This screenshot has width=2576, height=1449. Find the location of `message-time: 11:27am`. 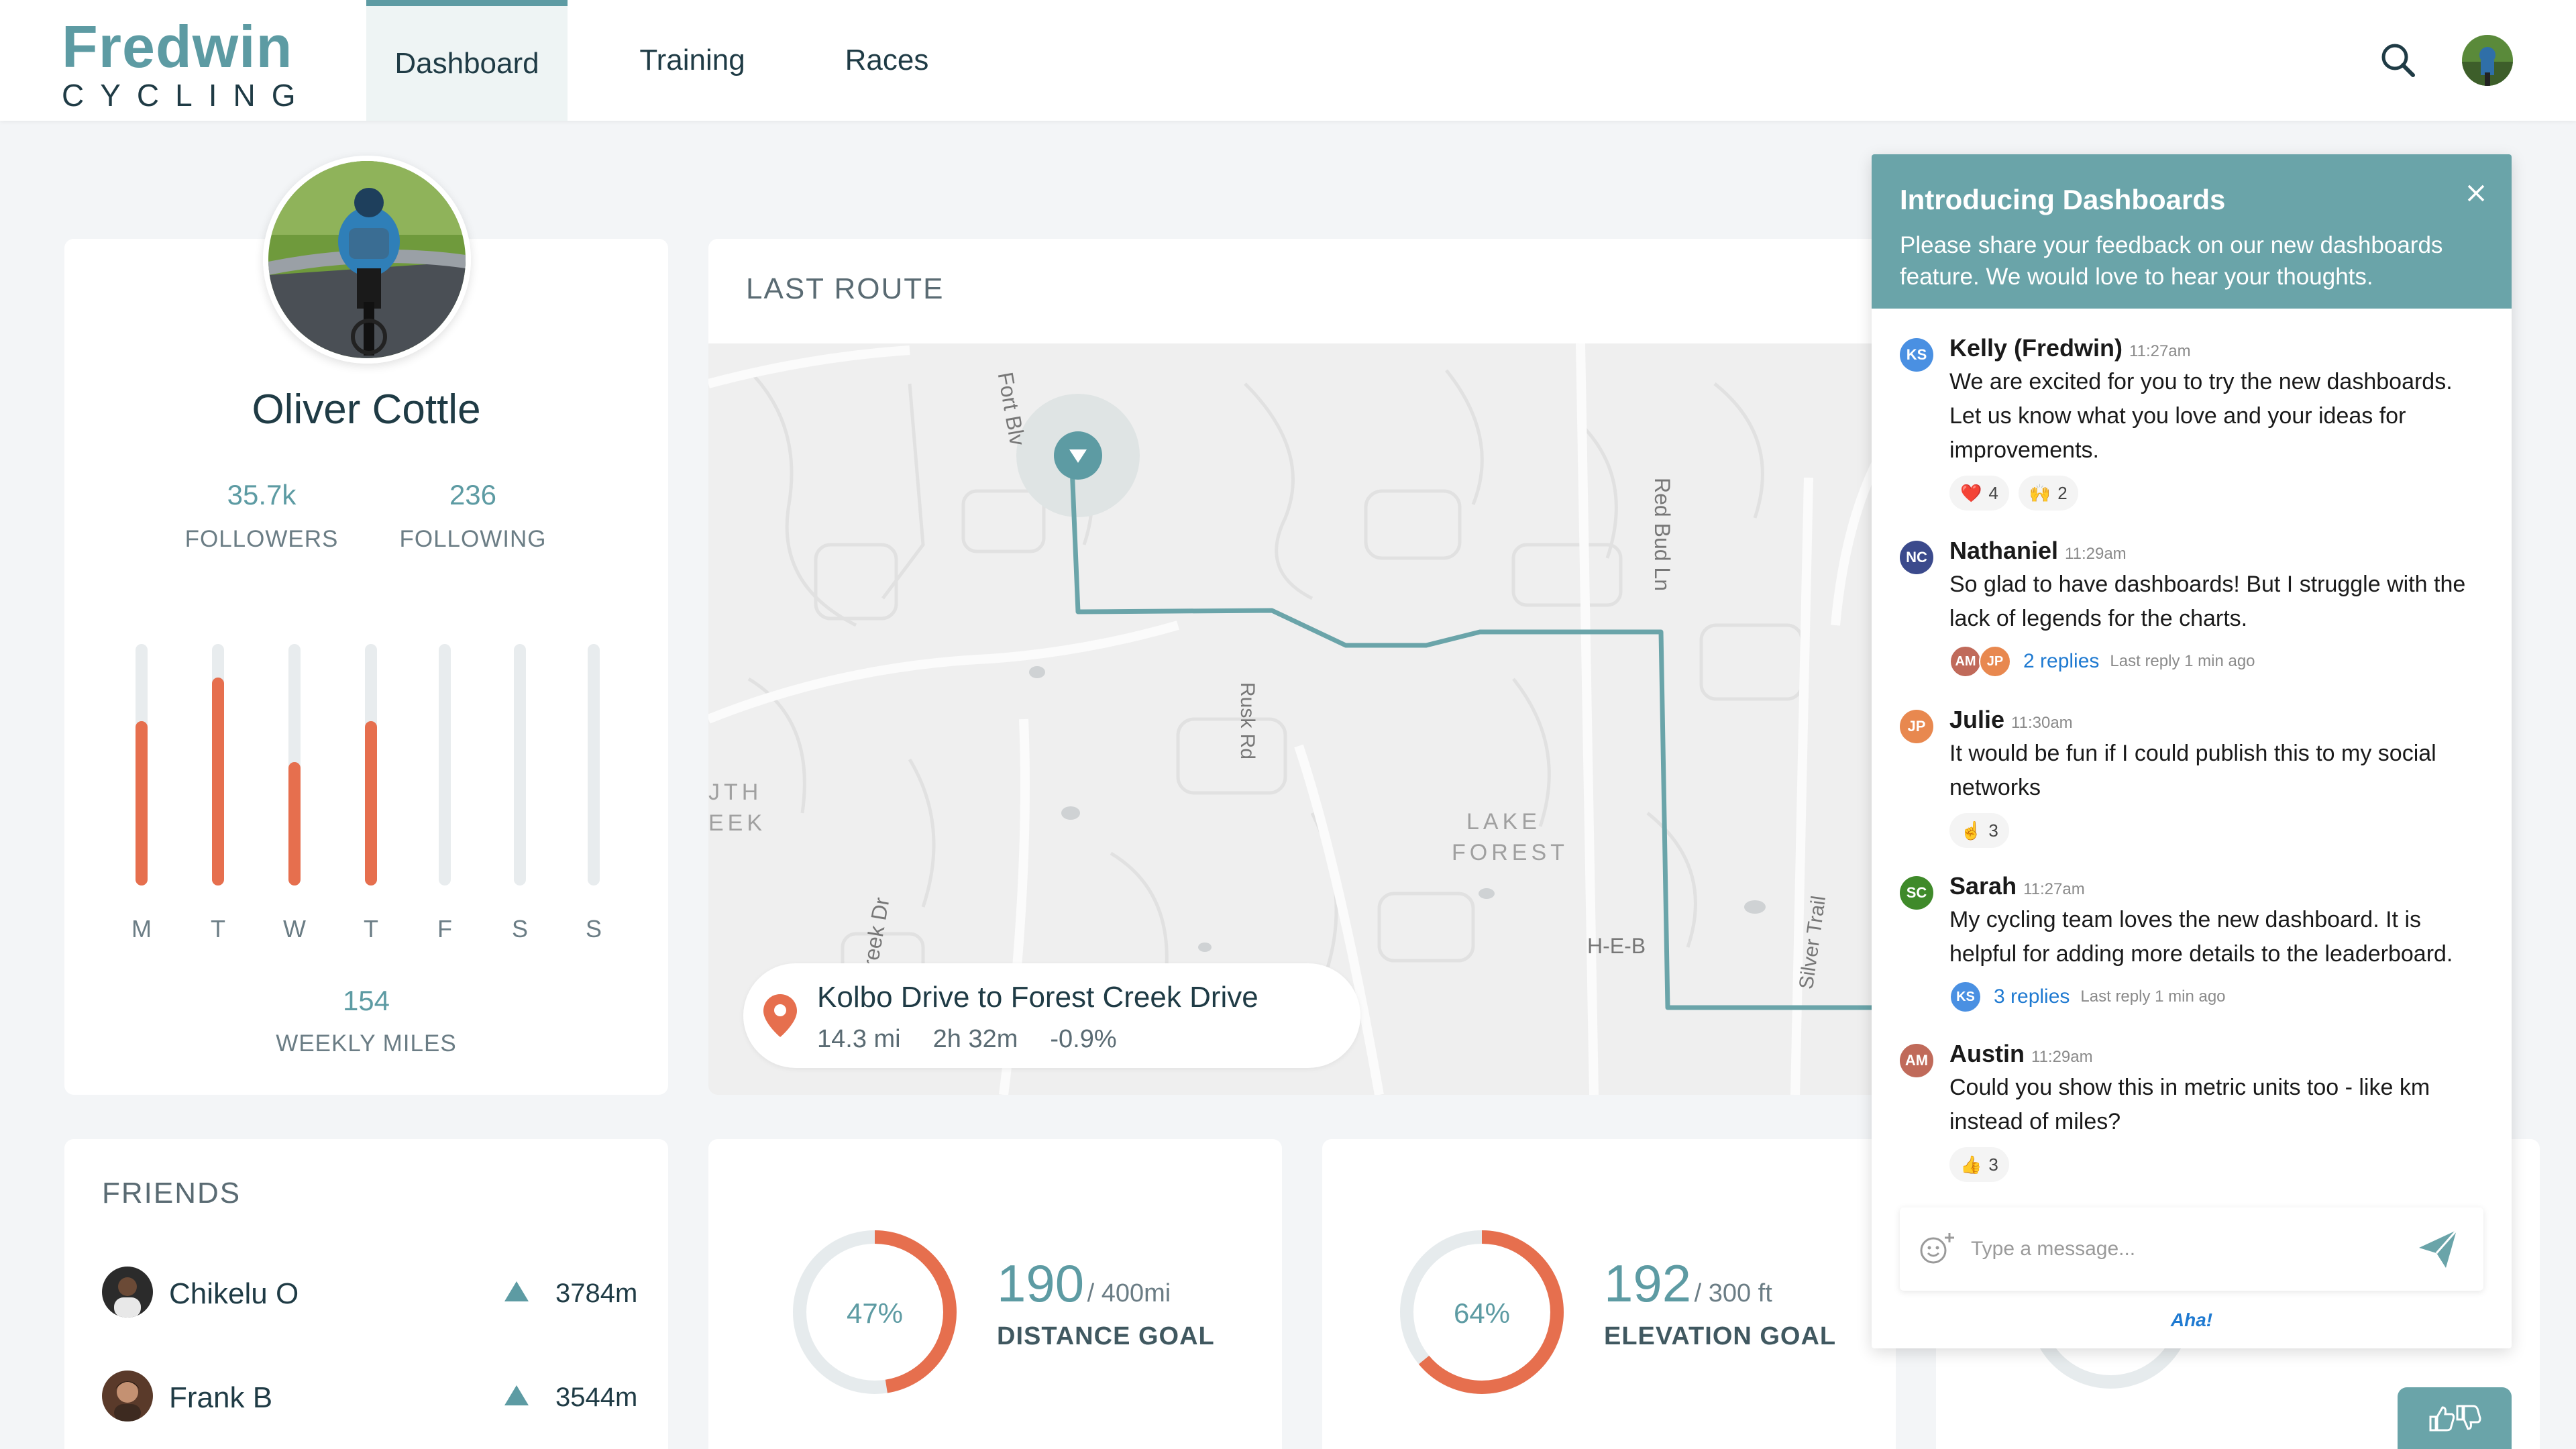

message-time: 11:27am is located at coordinates (2160, 351).